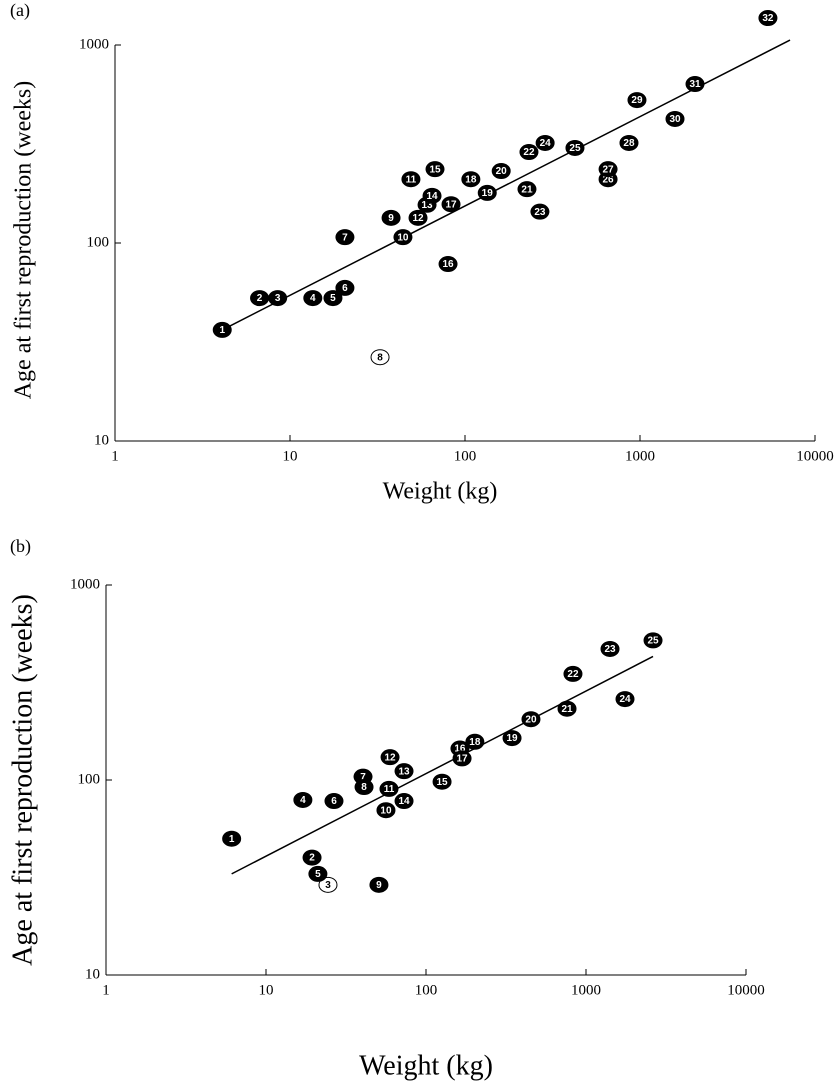  I want to click on point-label: 15, so click(435, 169).